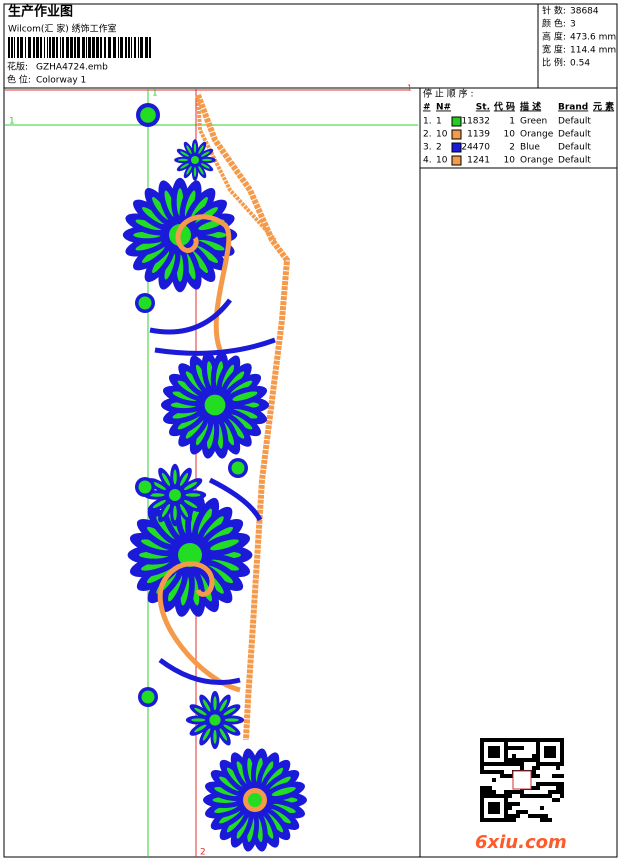 This screenshot has width=620, height=864. I want to click on cell: 4., so click(427, 161).